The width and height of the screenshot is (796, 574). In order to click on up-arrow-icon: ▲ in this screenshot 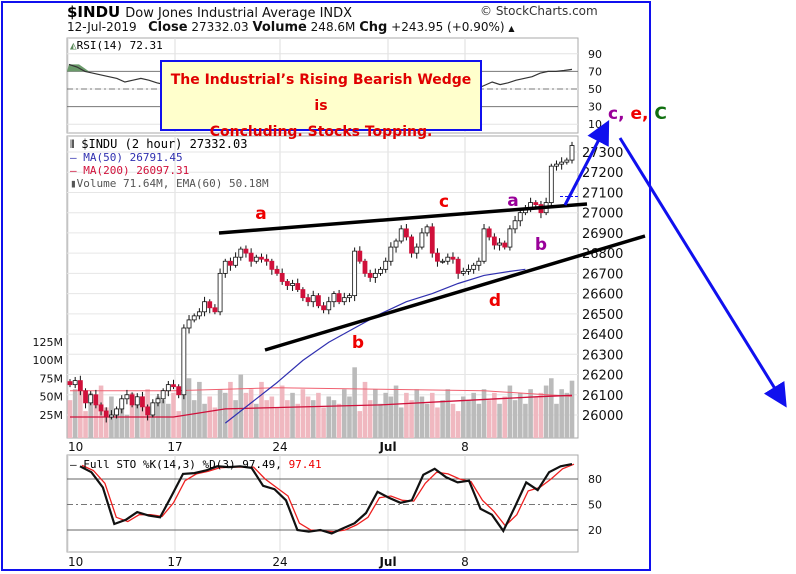, I will do `click(511, 28)`.